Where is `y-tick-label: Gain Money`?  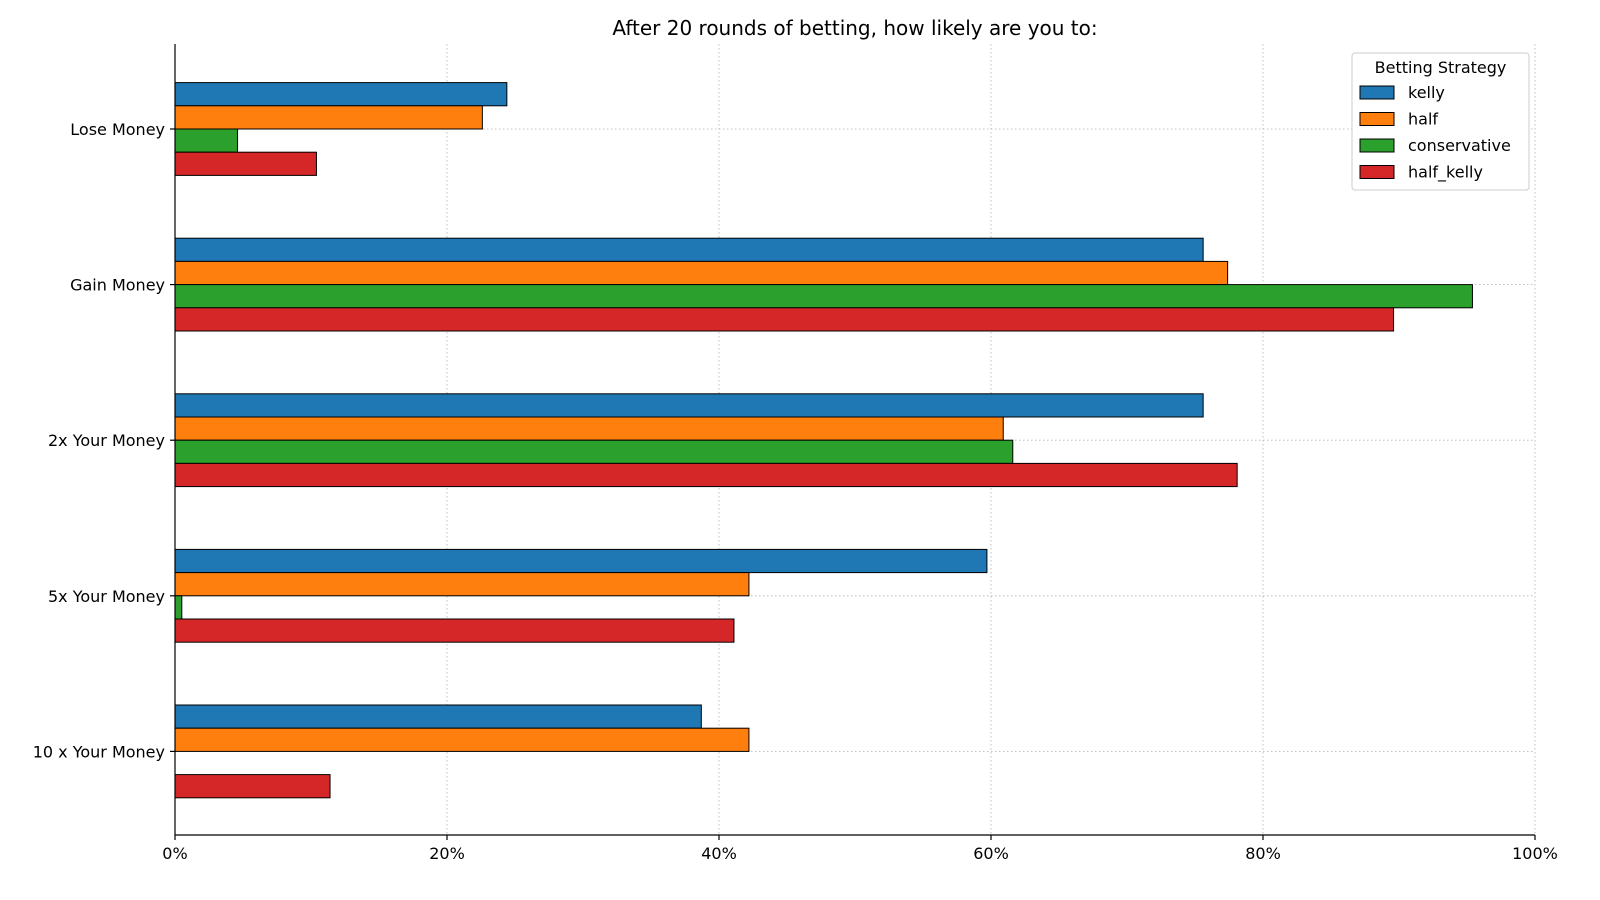 y-tick-label: Gain Money is located at coordinates (117, 285).